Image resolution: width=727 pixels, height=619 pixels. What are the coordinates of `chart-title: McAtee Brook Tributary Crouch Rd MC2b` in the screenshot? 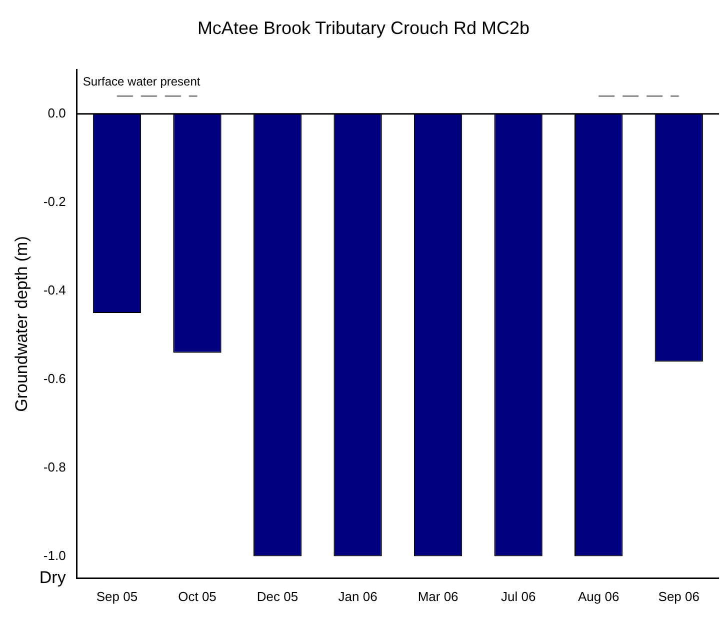 It's located at (363, 28).